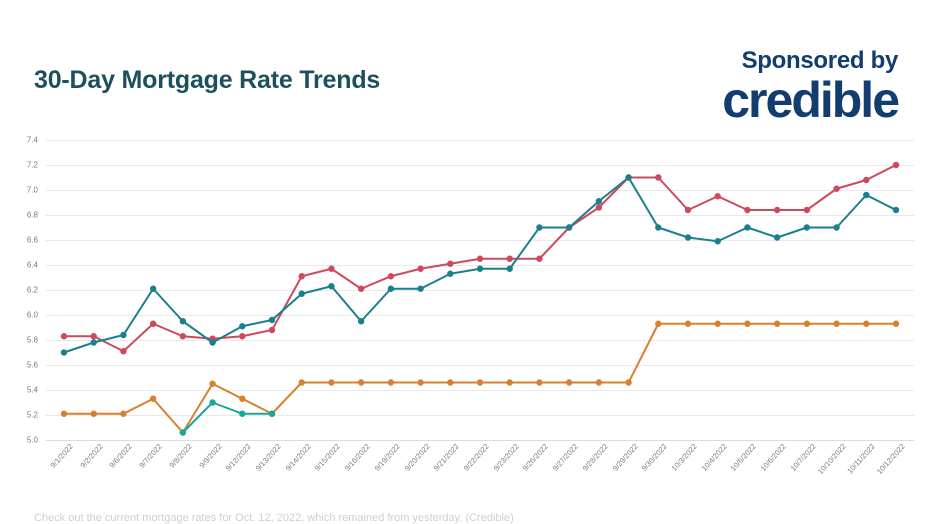 The height and width of the screenshot is (524, 932). Describe the element at coordinates (32, 265) in the screenshot. I see `y-axis-tick-label: 6.4` at that location.